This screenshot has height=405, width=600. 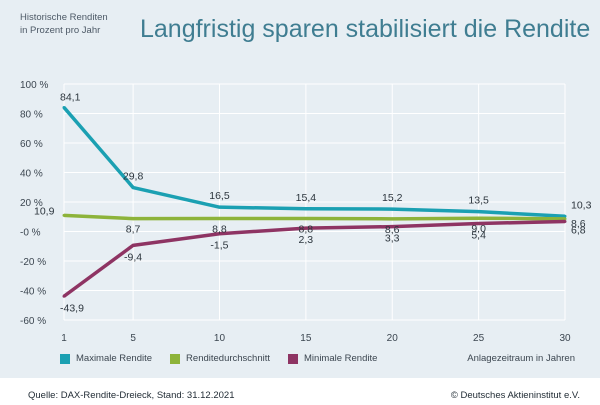 I want to click on data-label-max: 15,4, so click(x=306, y=198).